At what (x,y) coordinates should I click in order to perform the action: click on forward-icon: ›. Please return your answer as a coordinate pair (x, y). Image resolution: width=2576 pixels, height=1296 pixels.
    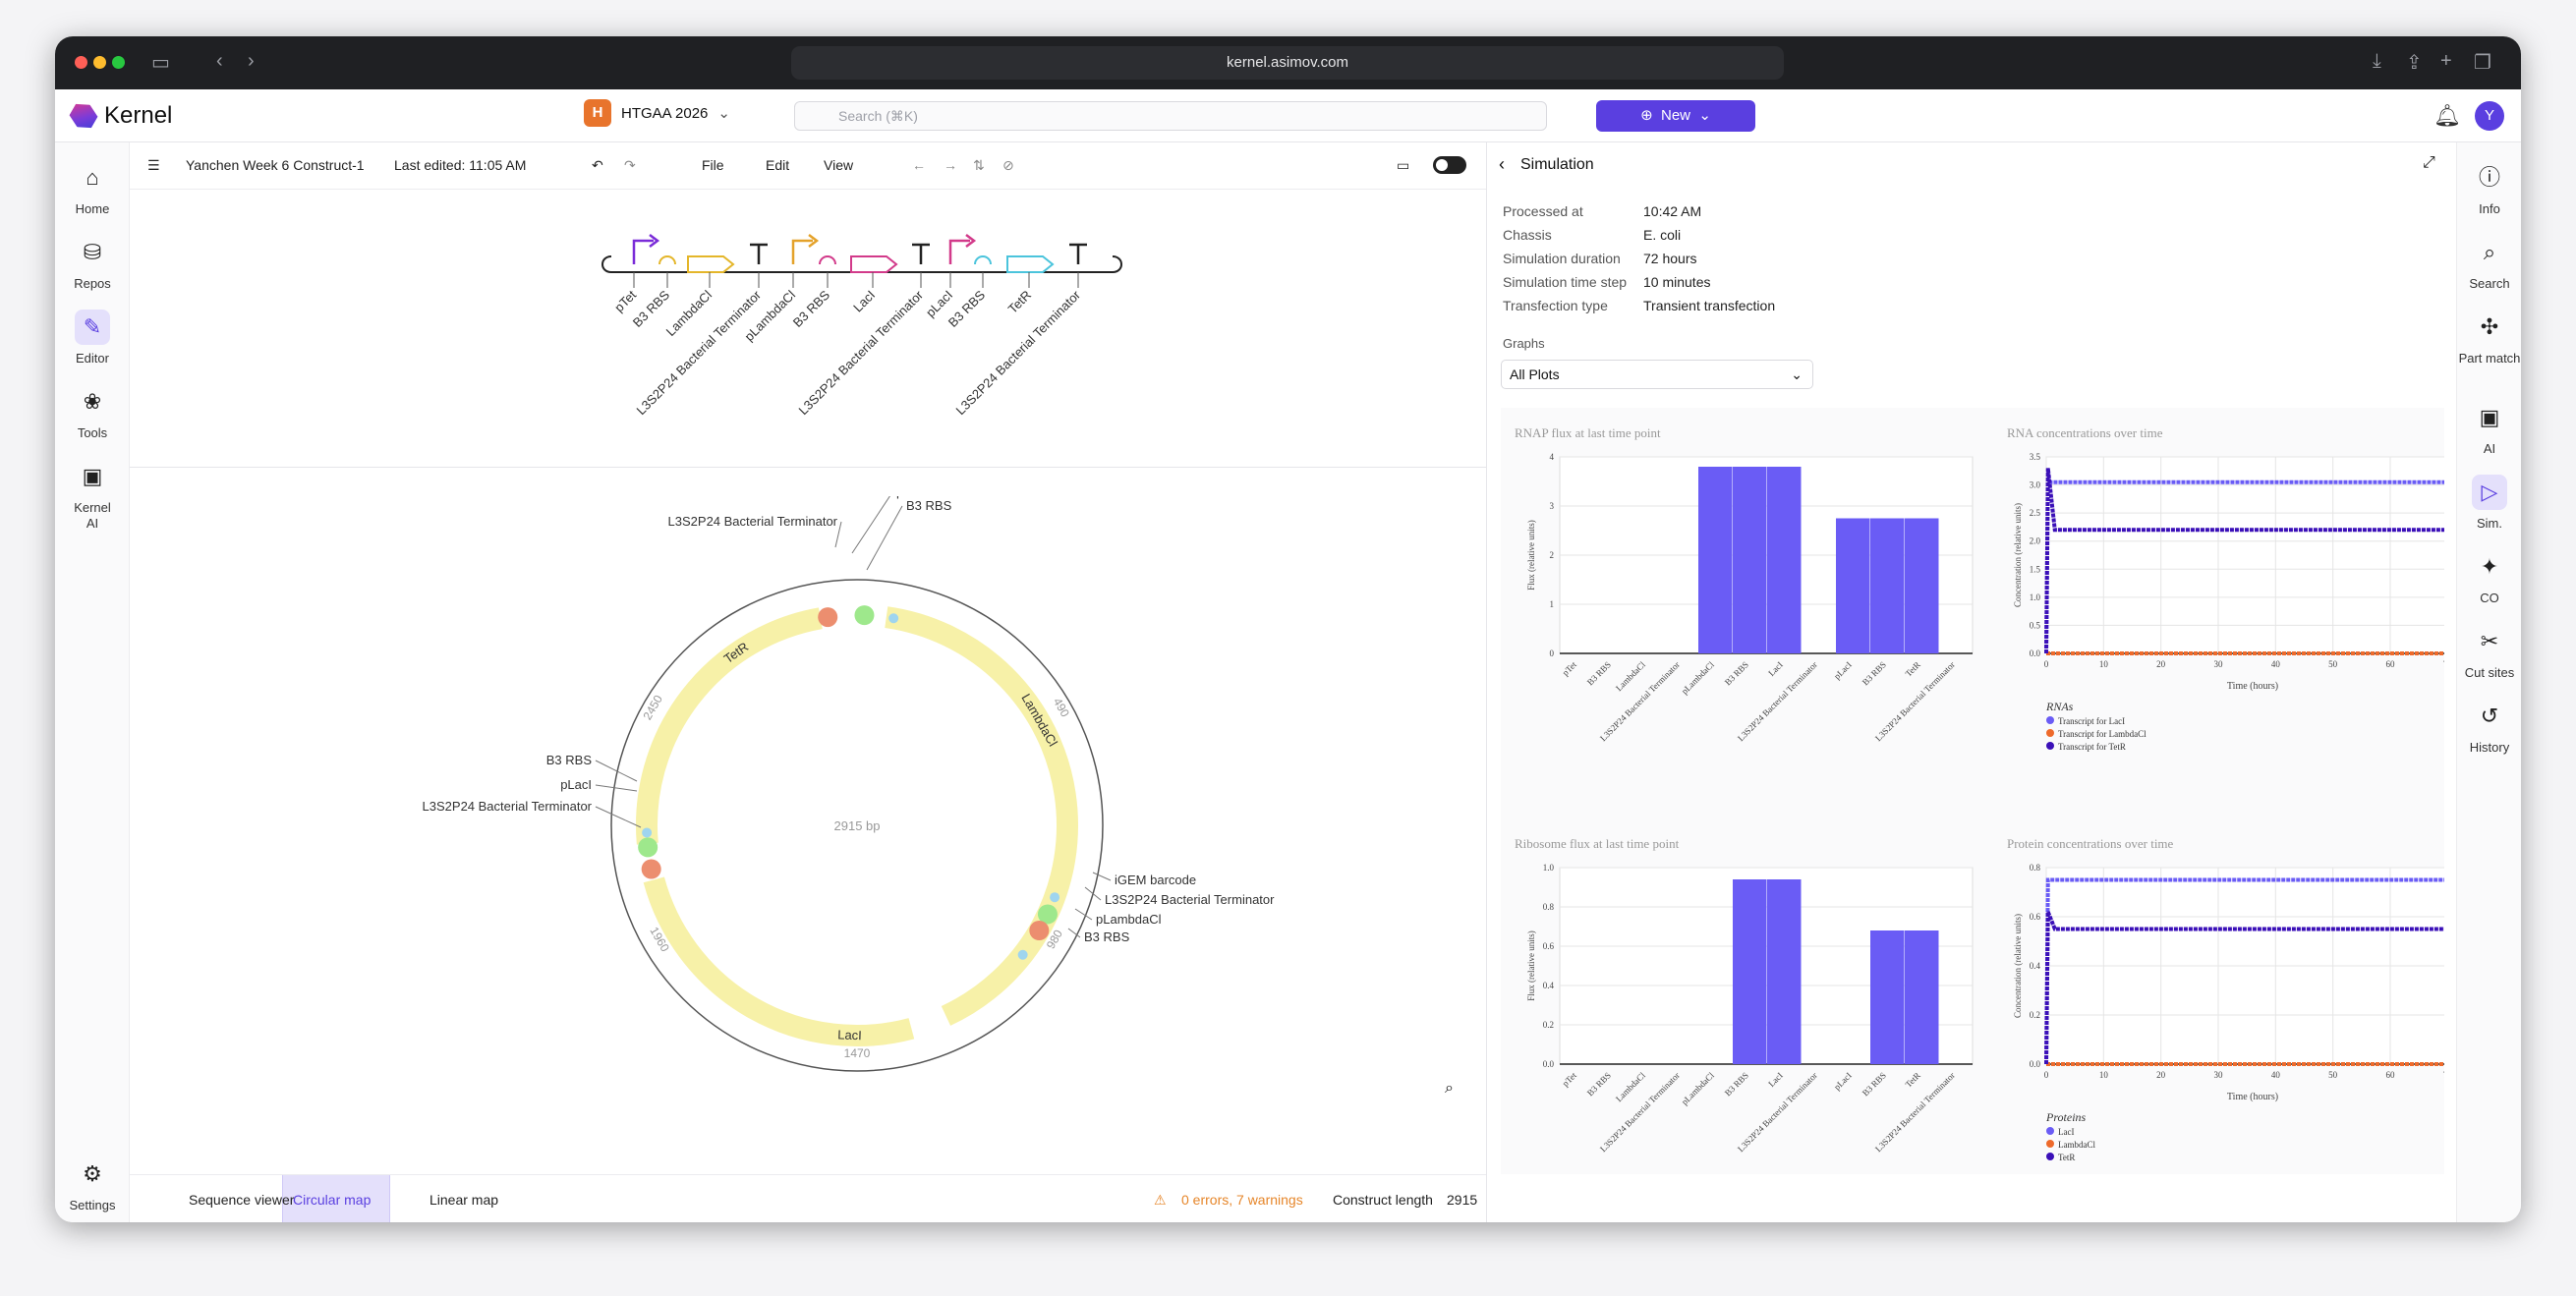
    Looking at the image, I should click on (252, 61).